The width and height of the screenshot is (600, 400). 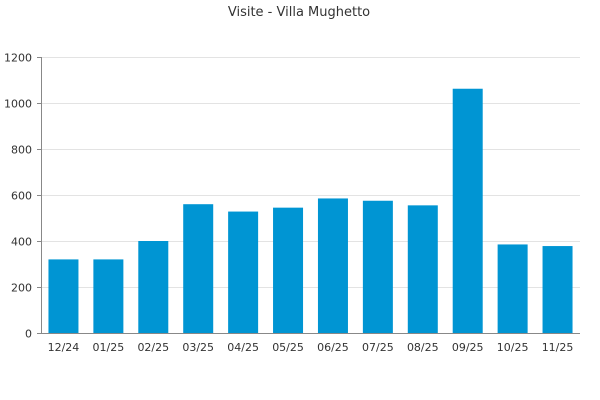 What do you see at coordinates (243, 347) in the screenshot?
I see `x-tick-label: 04/25` at bounding box center [243, 347].